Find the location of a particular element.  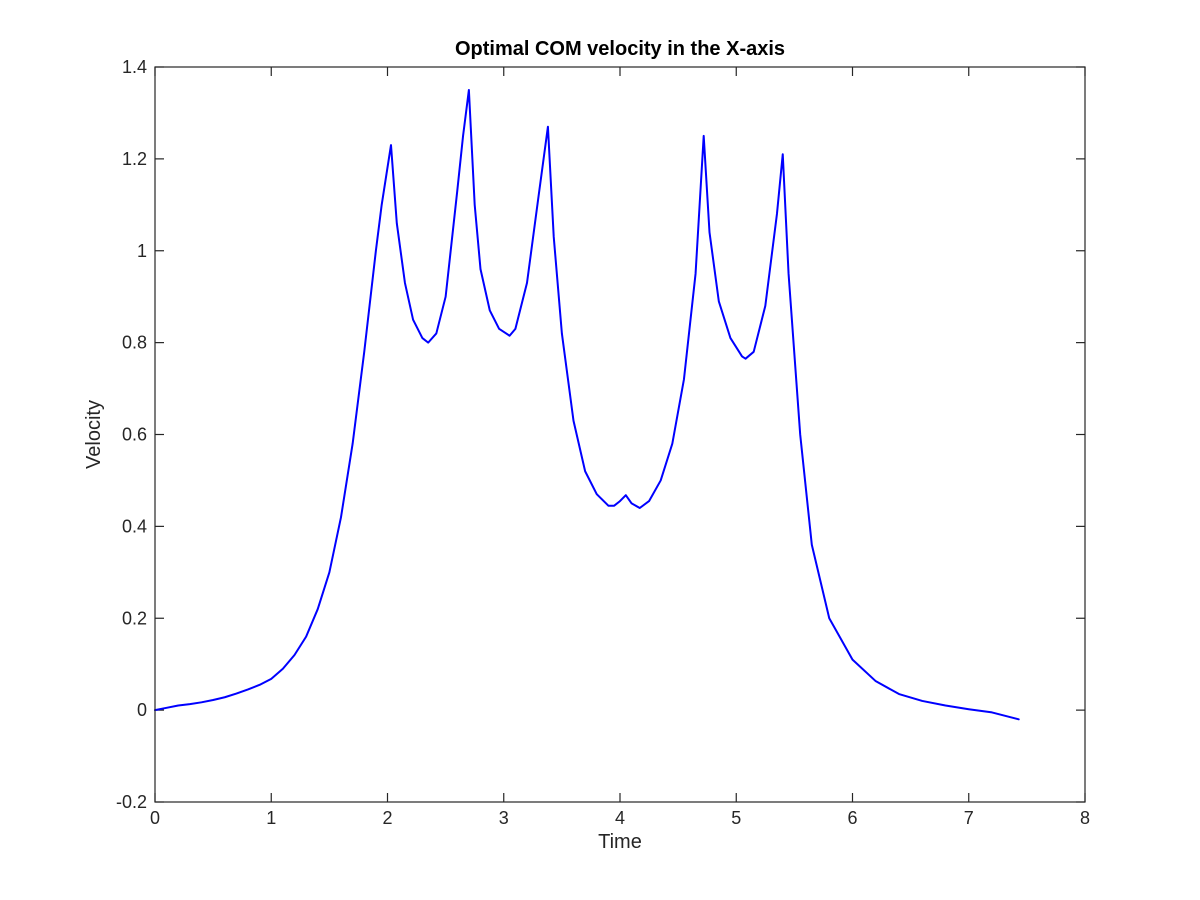

y-tick-label: 0 is located at coordinates (142, 710).